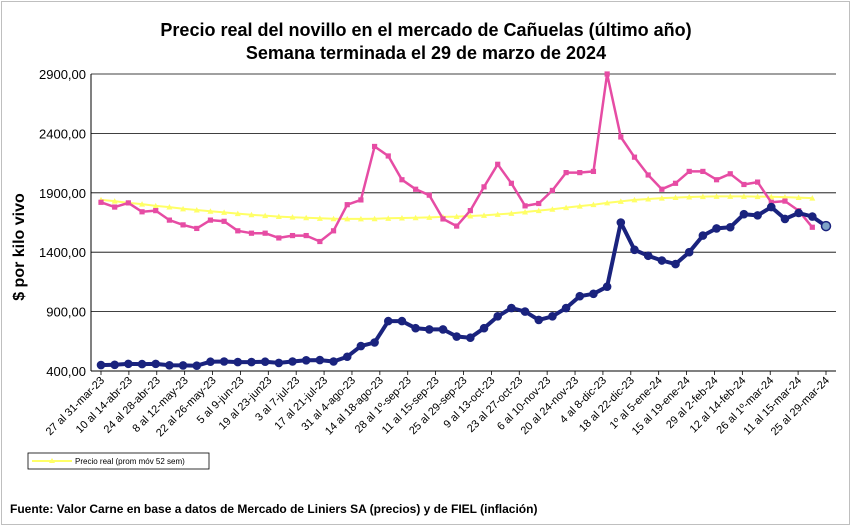 The width and height of the screenshot is (853, 529). I want to click on y-axis-label: $ por kilo vivo, so click(19, 247).